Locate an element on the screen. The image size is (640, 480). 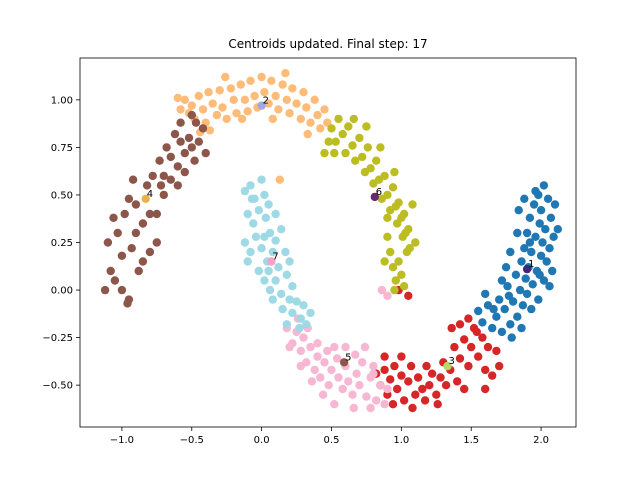
x-tick-label: 0.0 is located at coordinates (262, 440).